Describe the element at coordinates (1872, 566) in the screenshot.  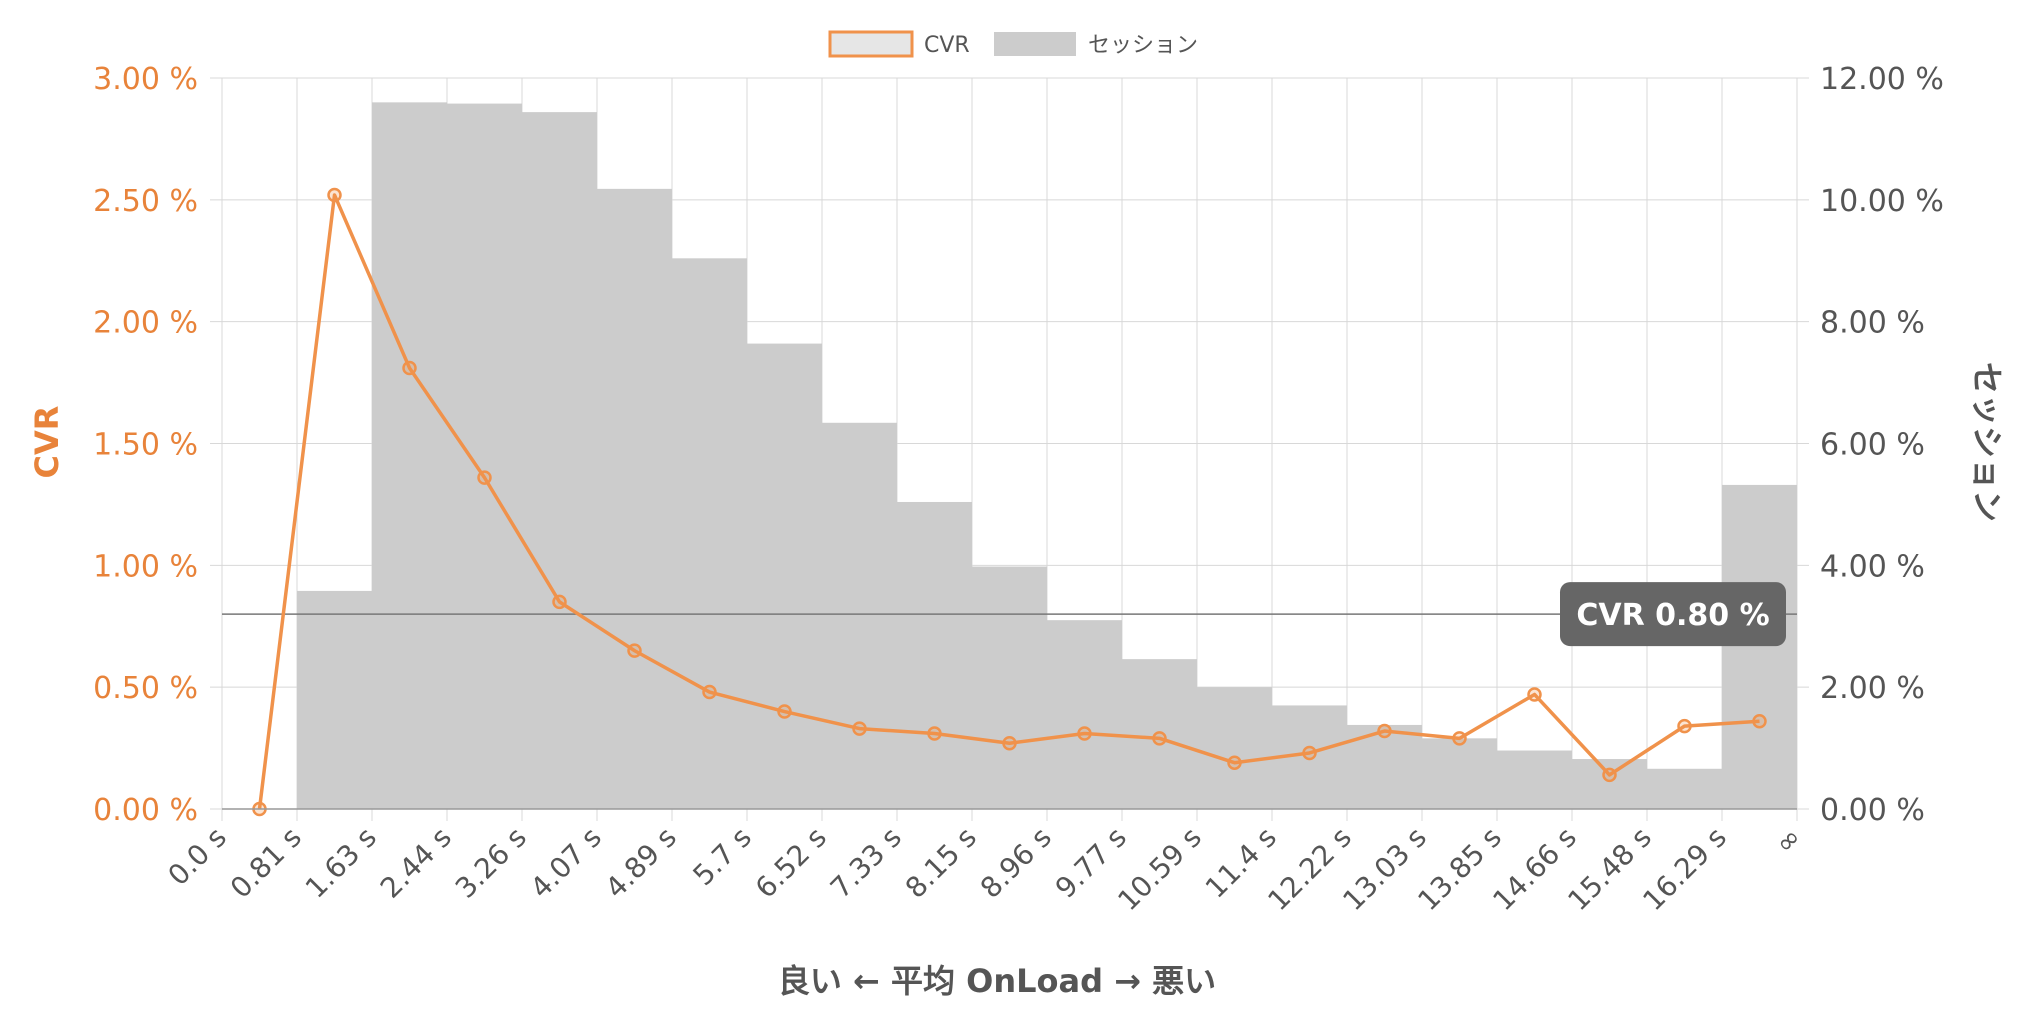
I see `right-tick-label: 4.00 %` at that location.